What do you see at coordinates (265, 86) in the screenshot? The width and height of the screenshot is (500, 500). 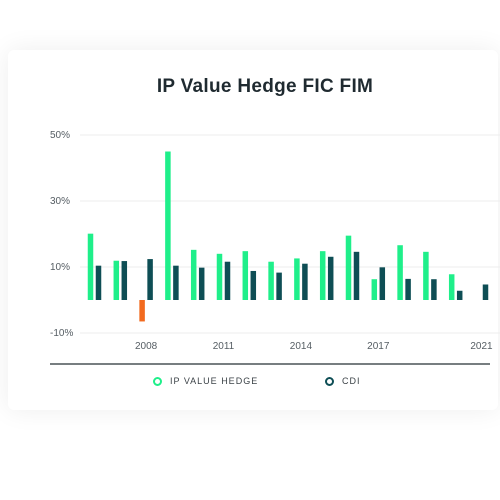 I see `chart-title: IP Value Hedge FIC FIM` at bounding box center [265, 86].